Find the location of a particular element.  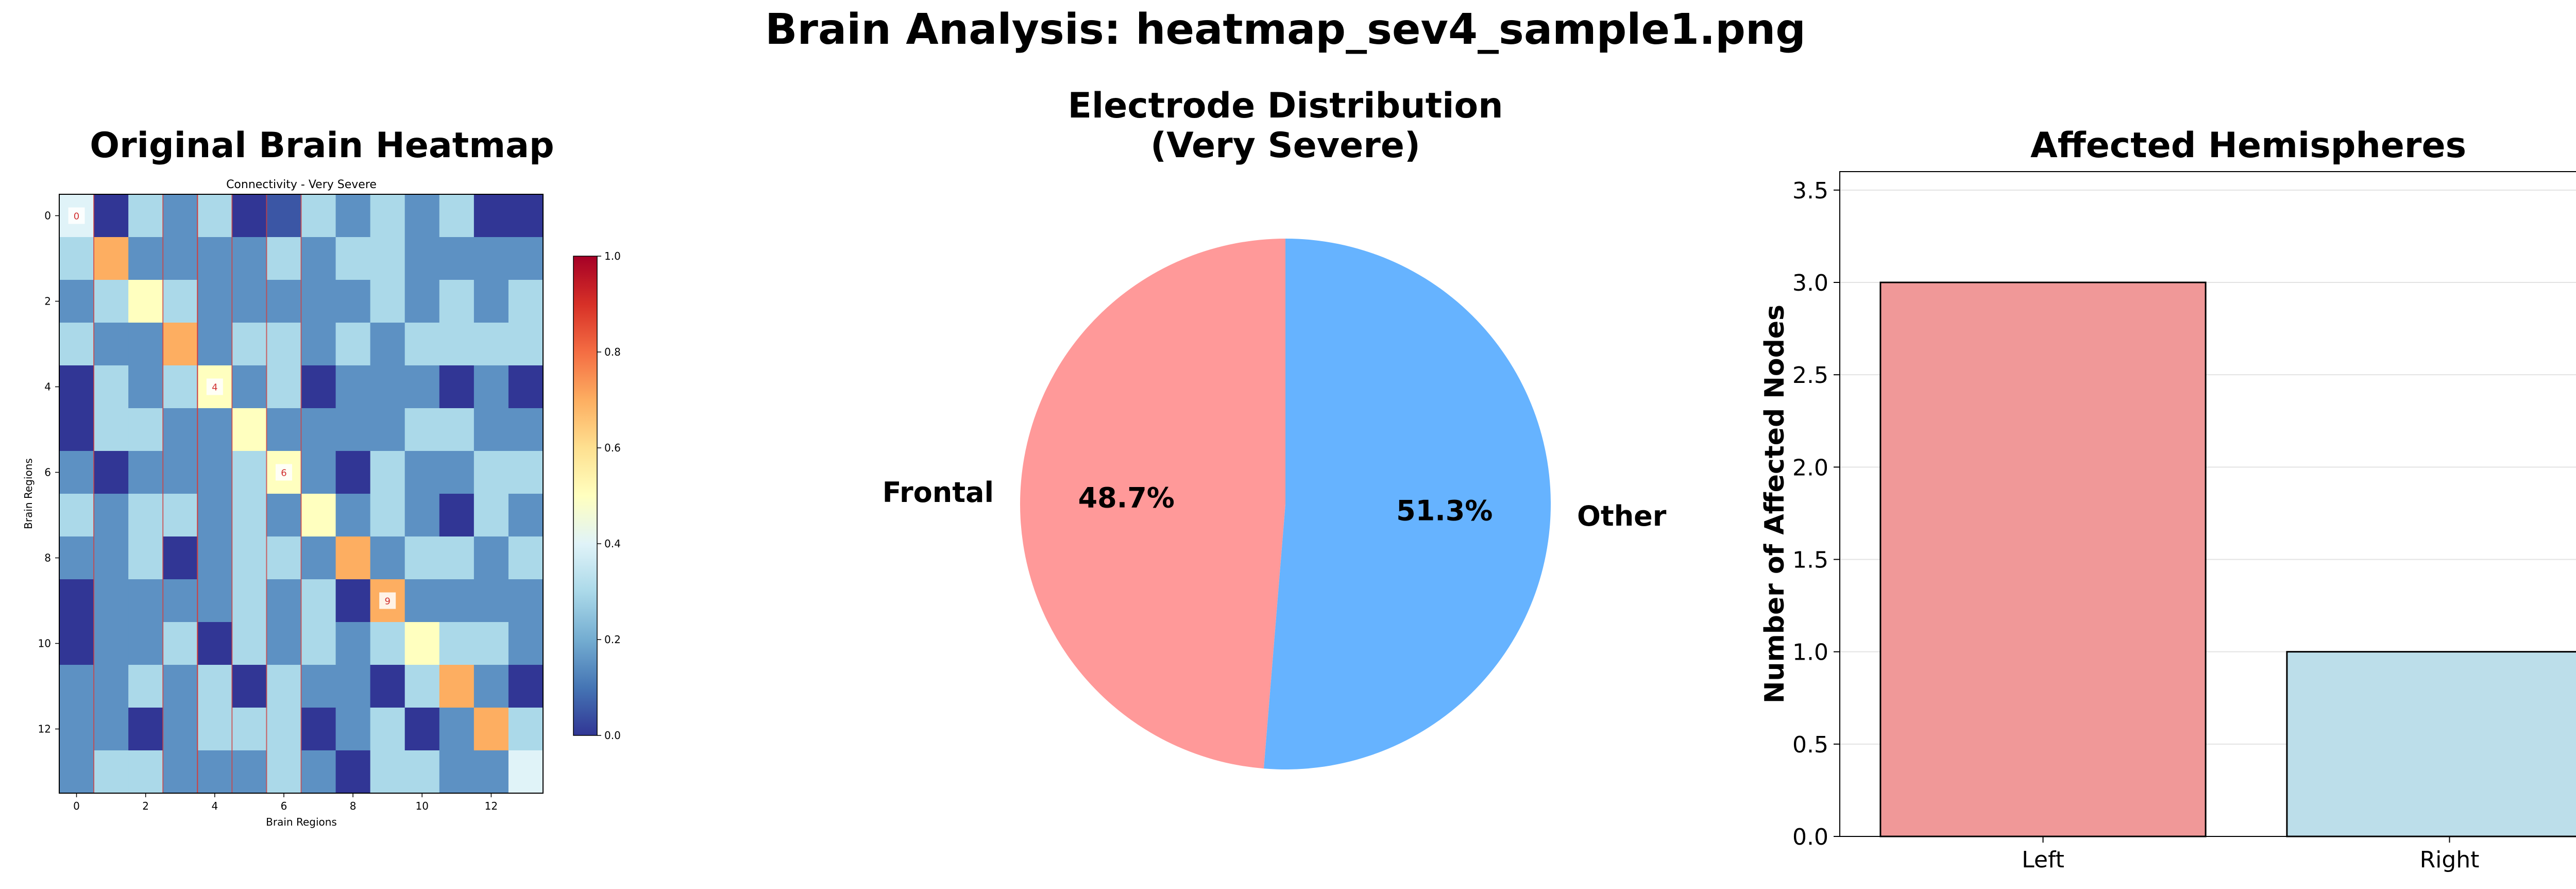

bar-y-tick-label: 3.0 is located at coordinates (1810, 283).